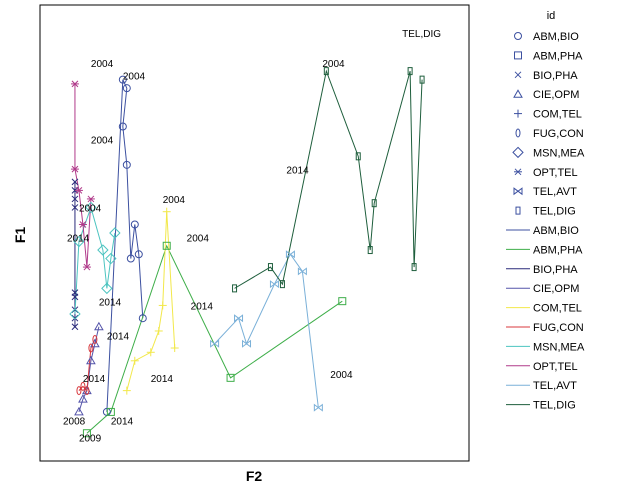  I want to click on annotation-12: 2014, so click(202, 307).